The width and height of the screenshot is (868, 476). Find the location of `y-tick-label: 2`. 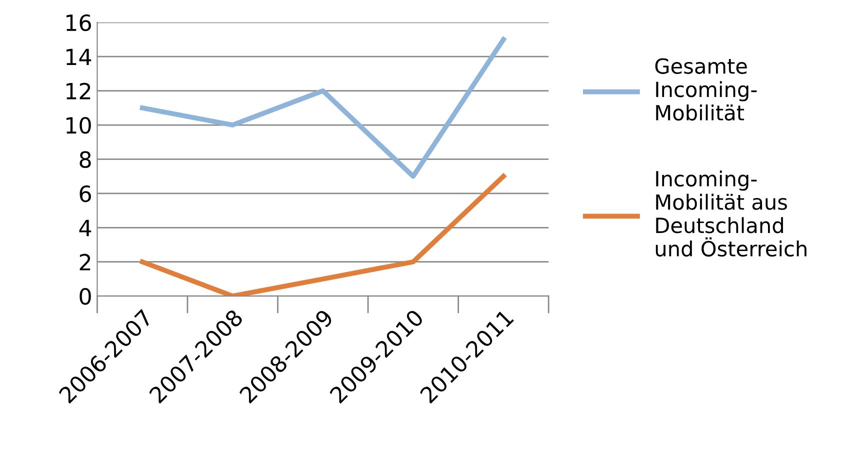

y-tick-label: 2 is located at coordinates (85, 262).